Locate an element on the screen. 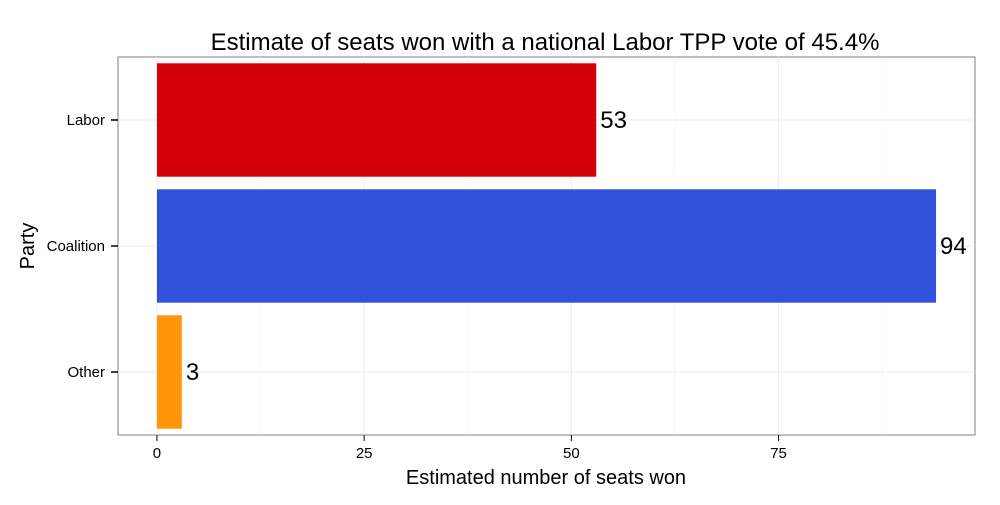 The image size is (1000, 505). x-tick-label: 75 is located at coordinates (778, 453).